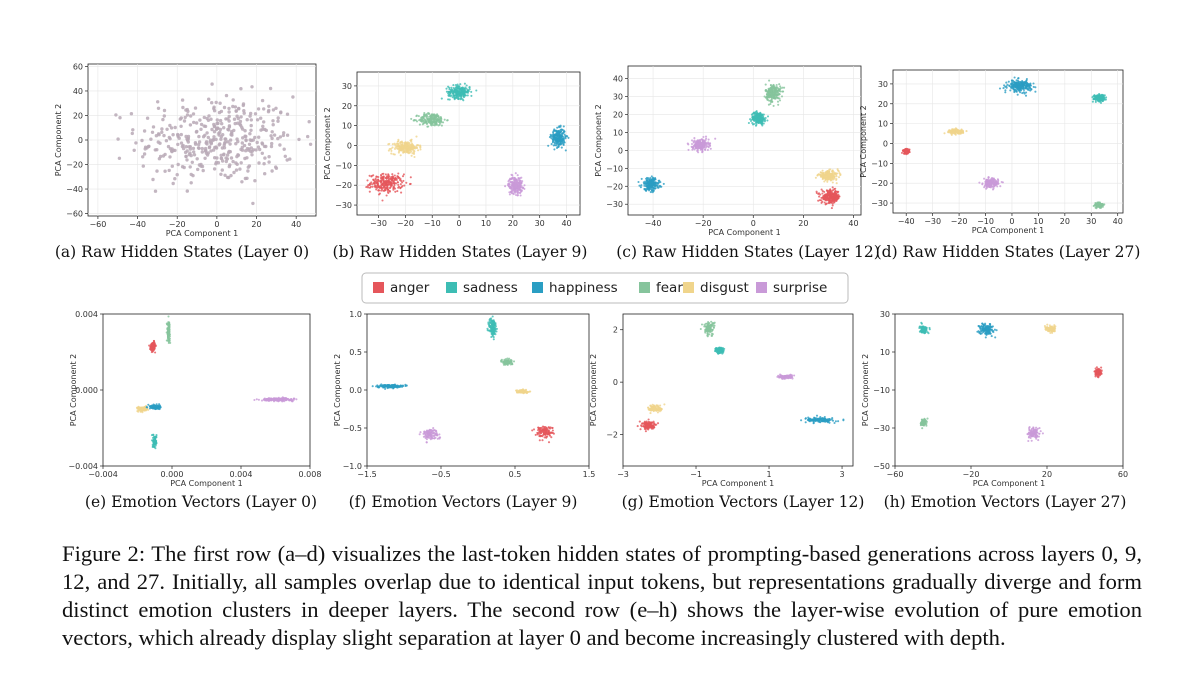 The image size is (1200, 675). What do you see at coordinates (879, 163) in the screenshot?
I see `y-tick-label: −10` at bounding box center [879, 163].